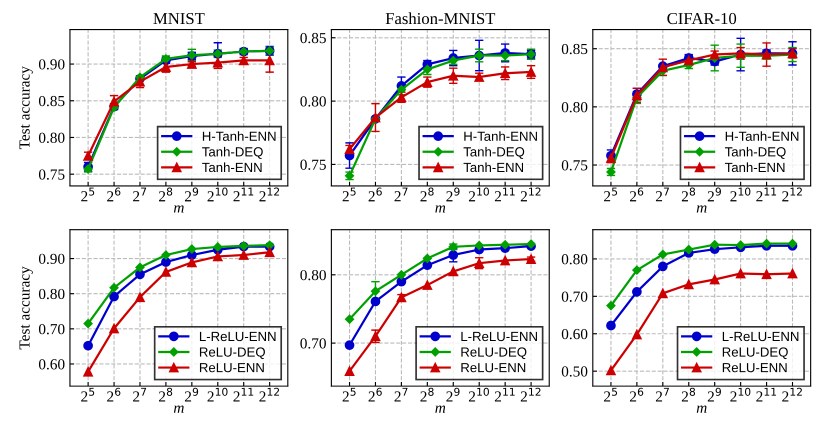 The width and height of the screenshot is (823, 422). Describe the element at coordinates (179, 18) in the screenshot. I see `chart-title: MNIST` at that location.